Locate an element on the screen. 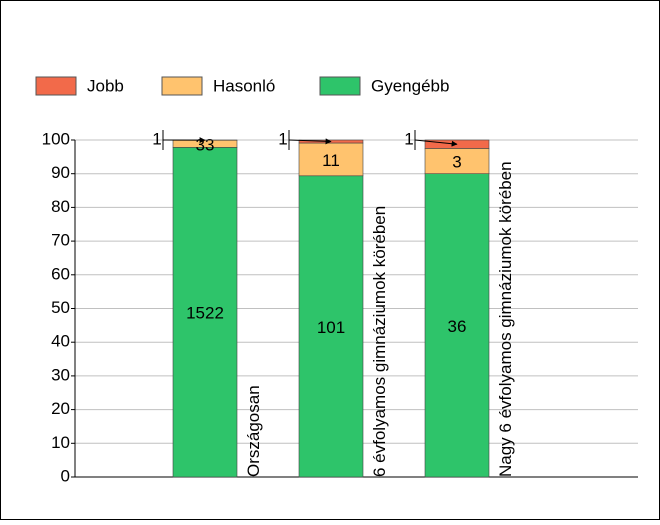 This screenshot has width=660, height=525. y-tick-label: 50 is located at coordinates (60, 307).